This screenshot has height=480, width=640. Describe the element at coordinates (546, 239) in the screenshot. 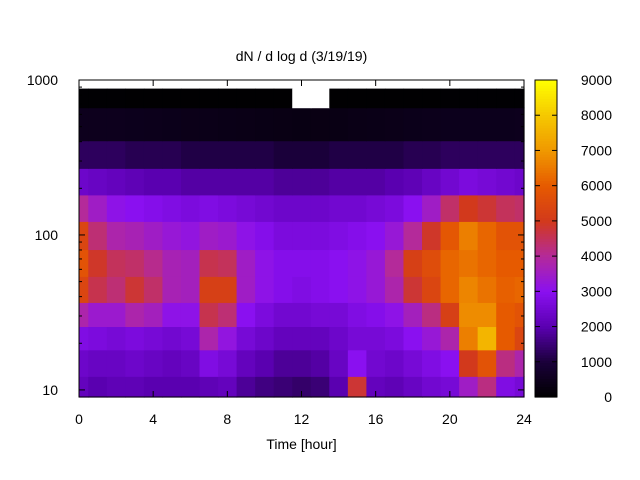

I see `colorbar` at that location.